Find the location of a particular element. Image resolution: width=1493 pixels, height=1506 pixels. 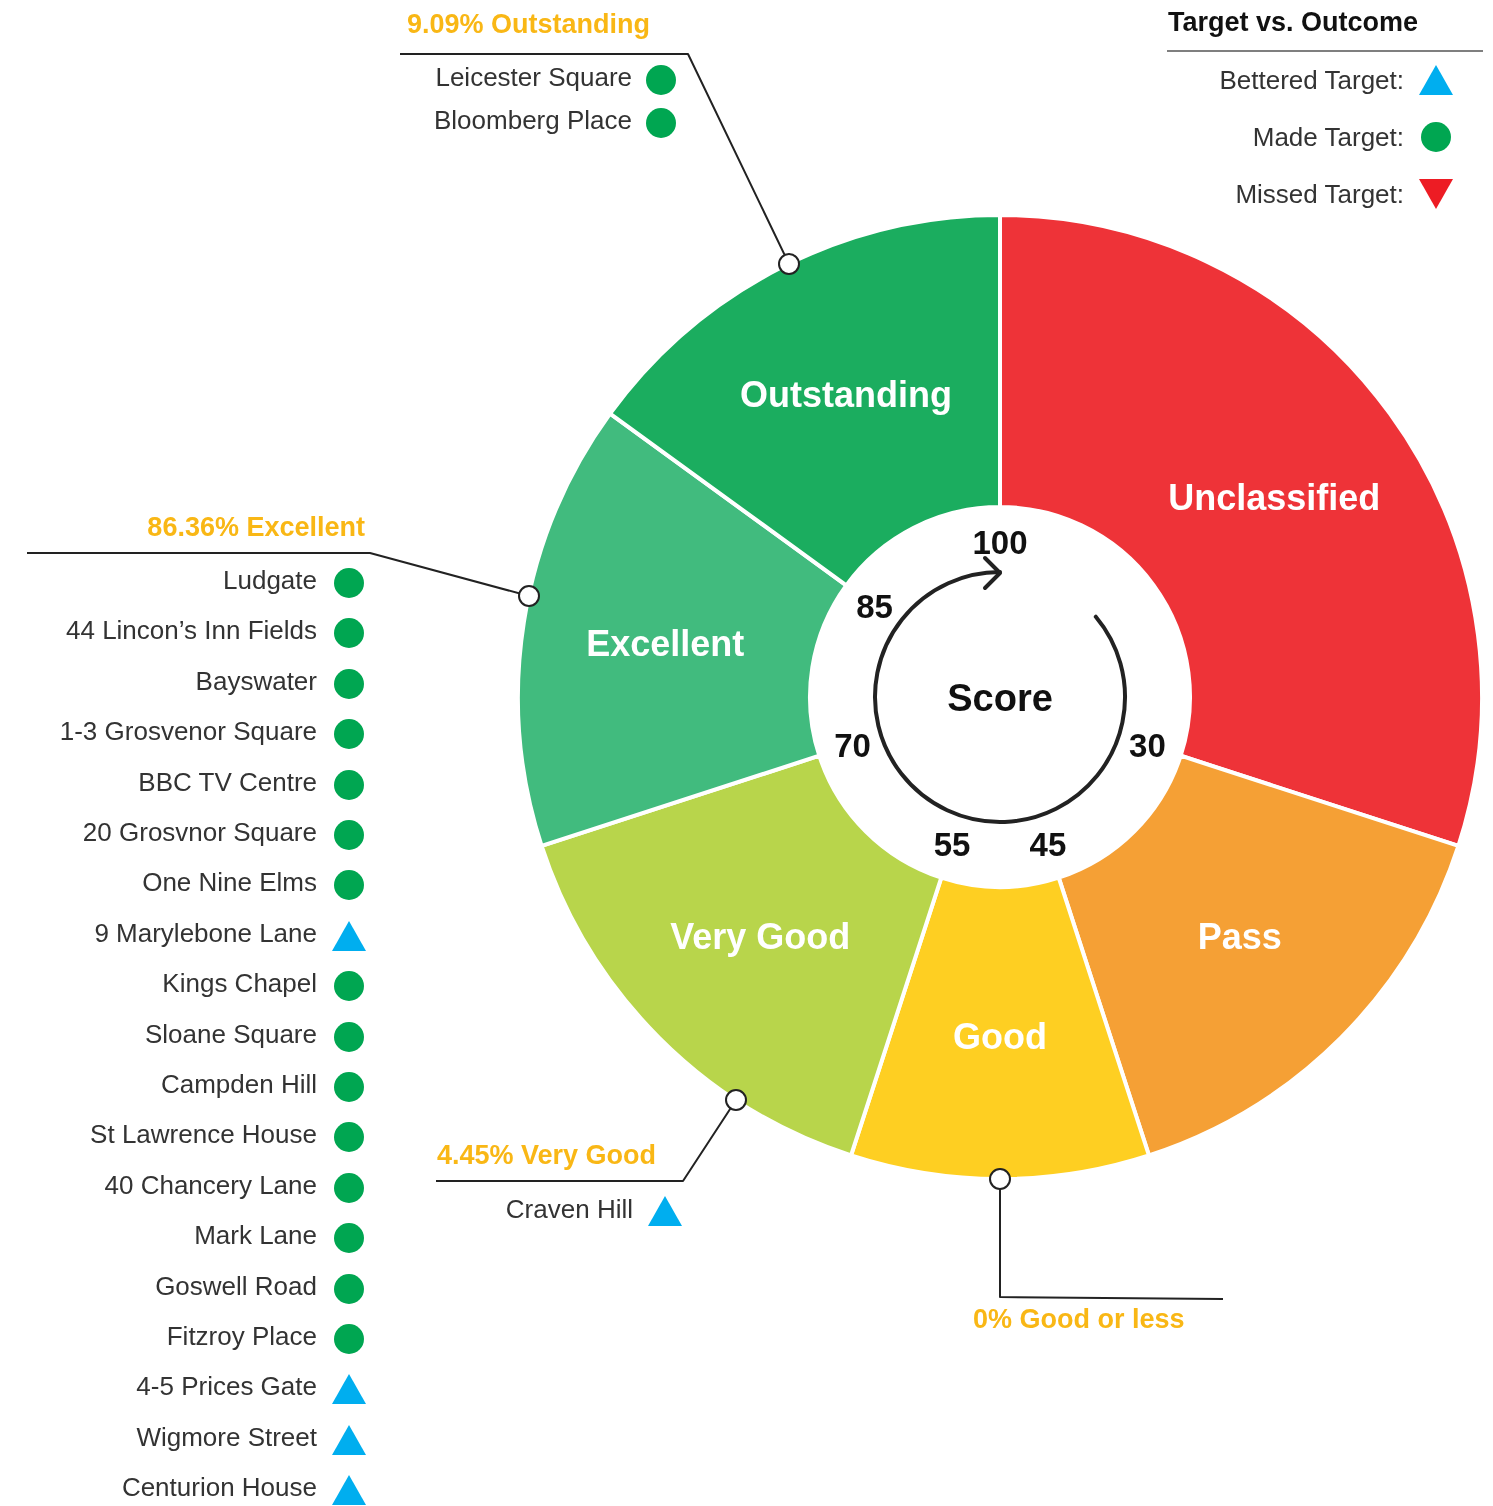

slice-label: Outstanding is located at coordinates (846, 395).